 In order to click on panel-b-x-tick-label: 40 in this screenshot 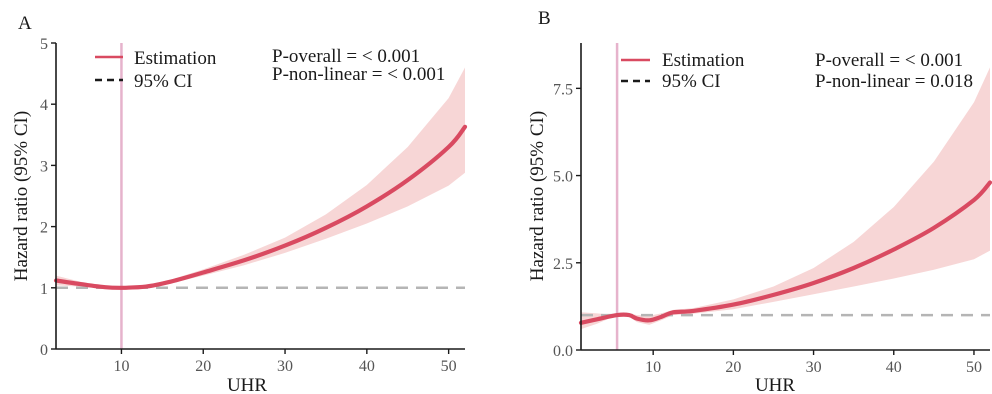, I will do `click(894, 367)`.